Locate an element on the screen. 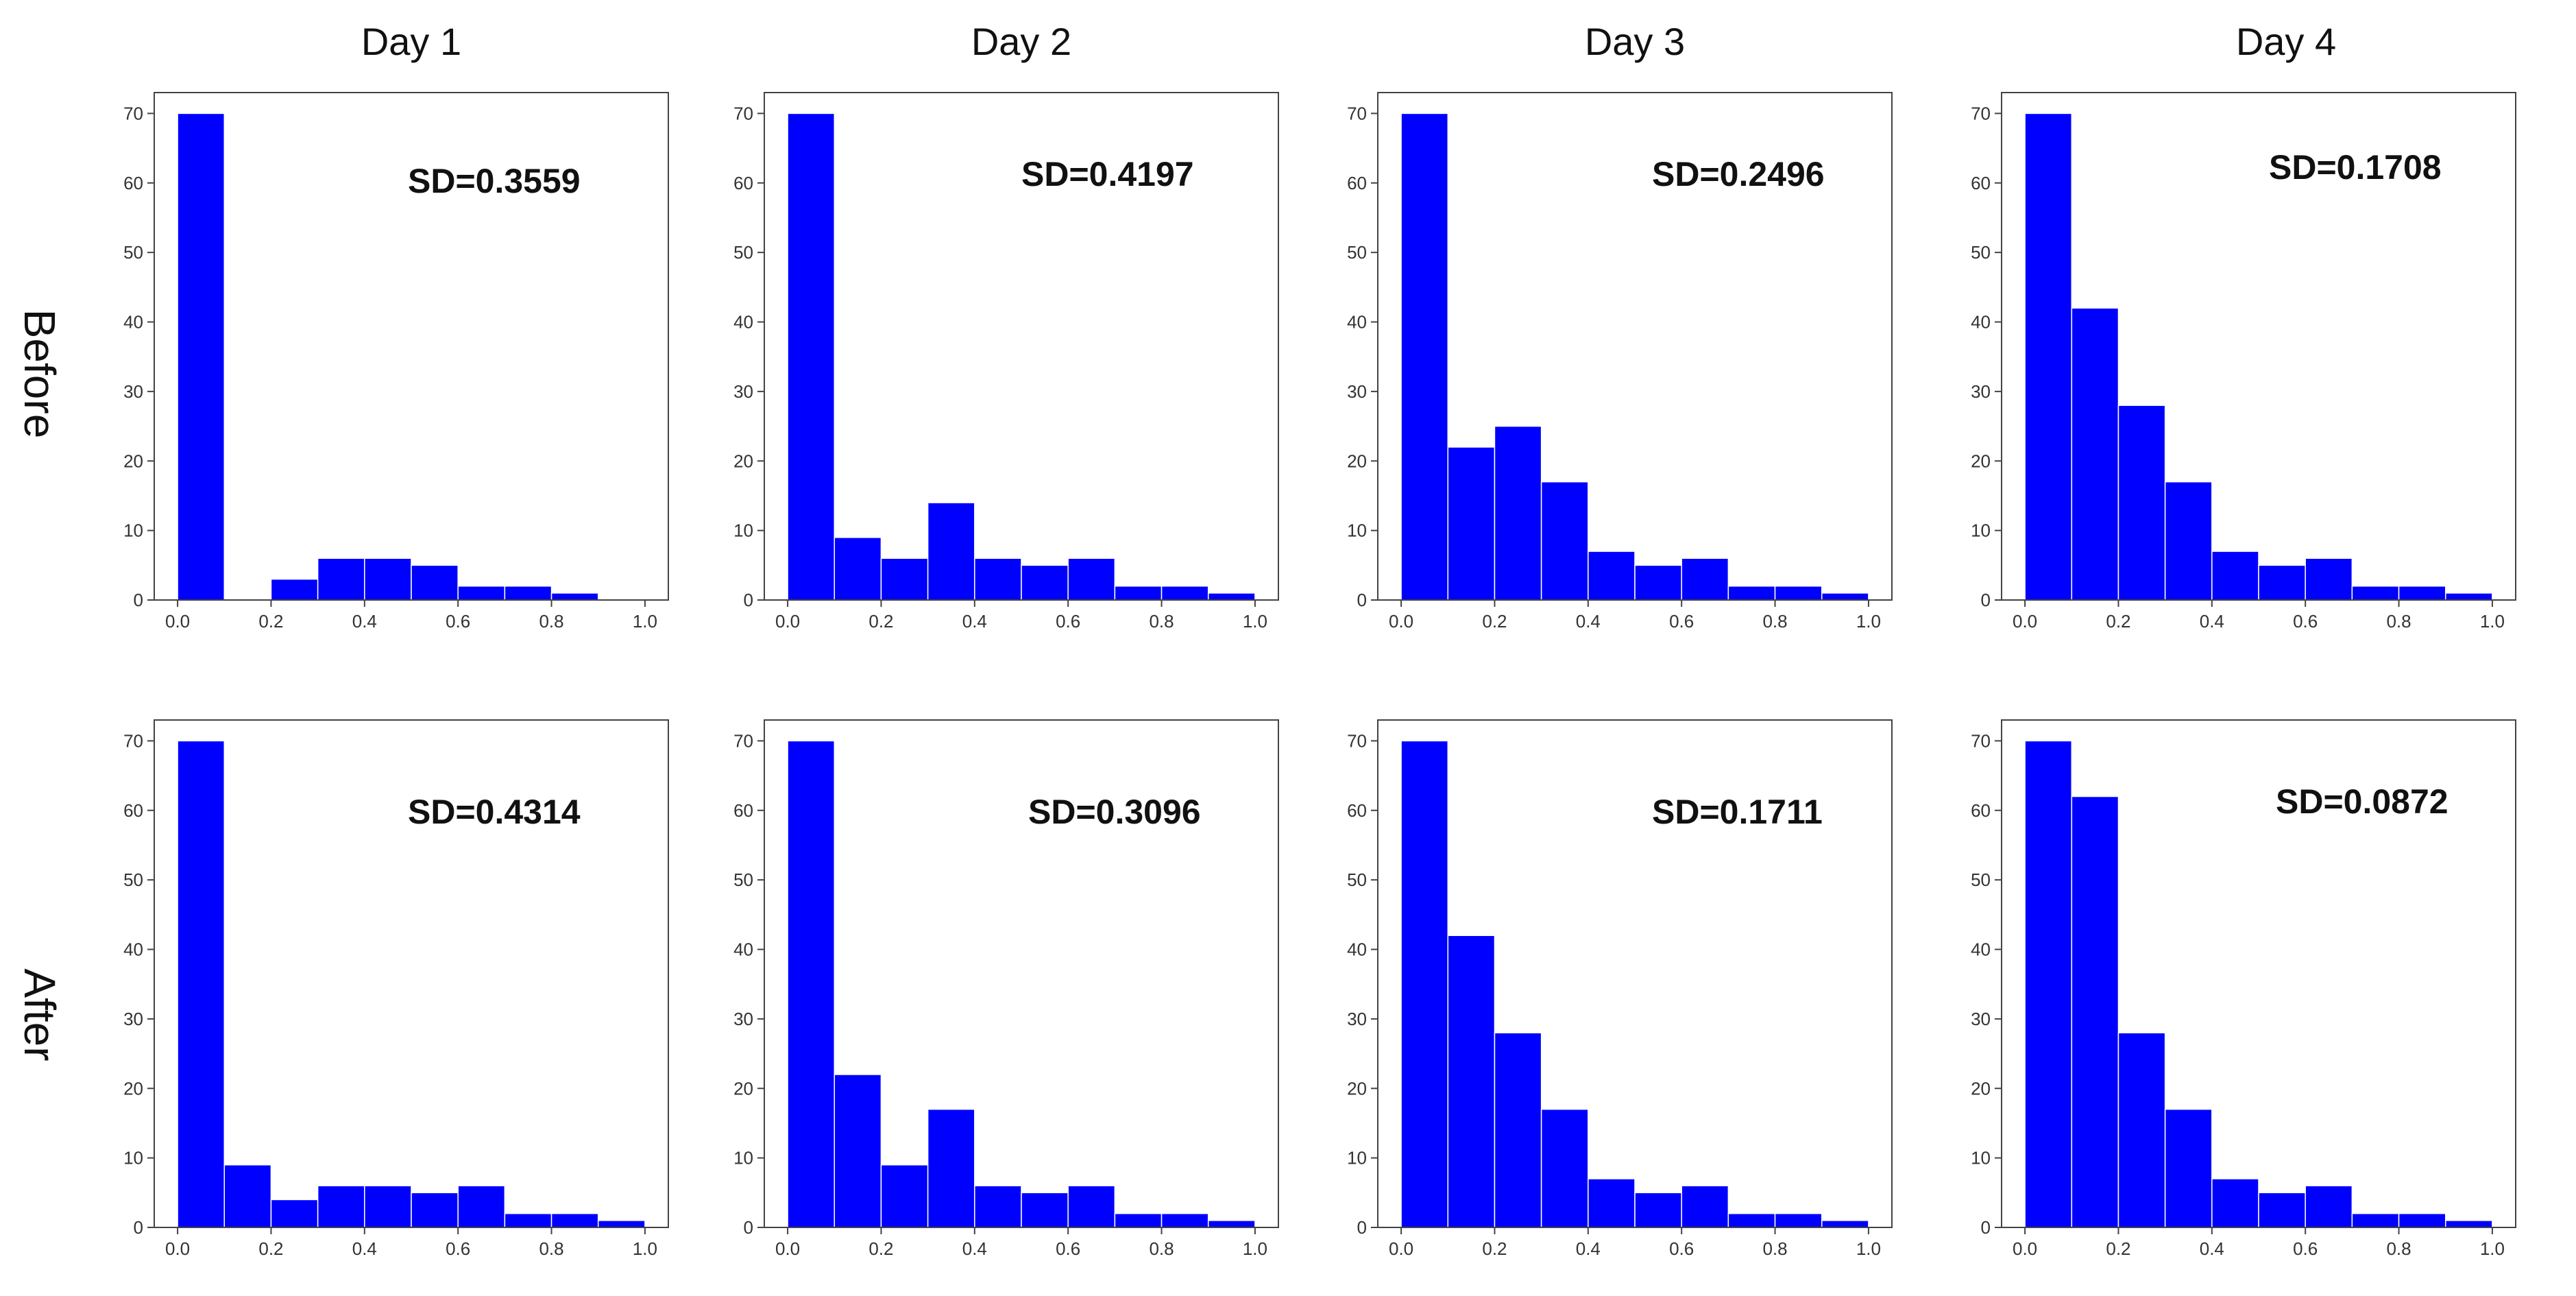 Image resolution: width=2576 pixels, height=1296 pixels. sd-annotation: SD=0.1711 is located at coordinates (1737, 812).